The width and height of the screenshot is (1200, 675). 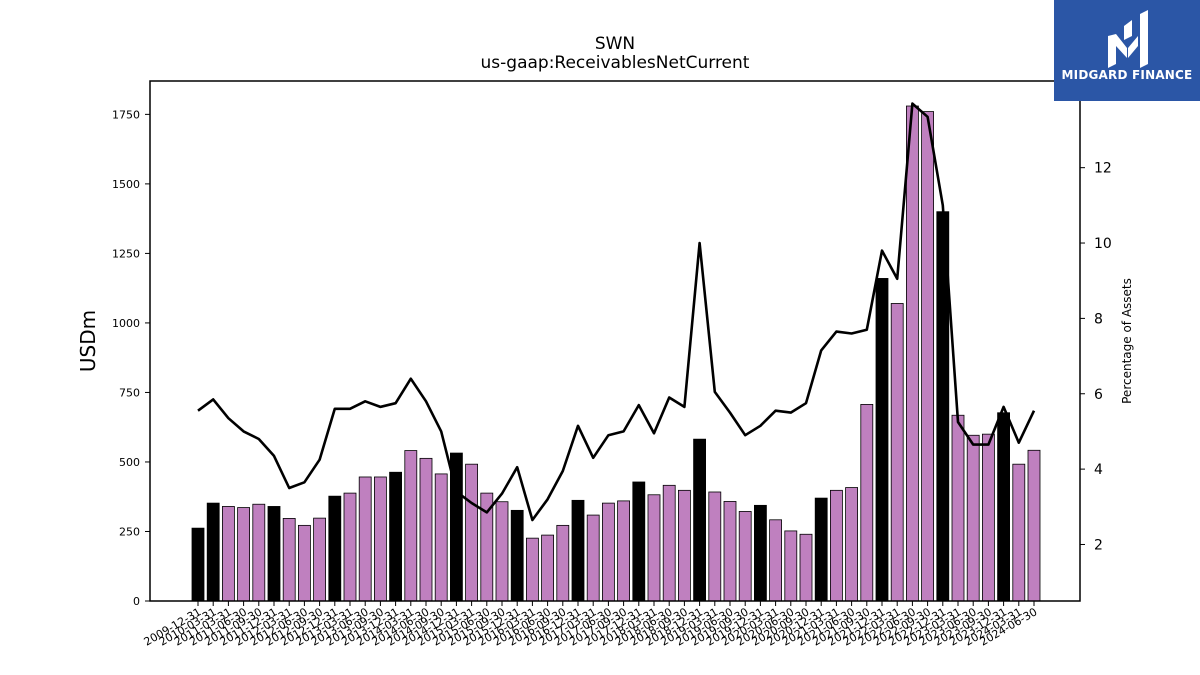 I want to click on y-tick-label: 1250, so click(x=126, y=253).